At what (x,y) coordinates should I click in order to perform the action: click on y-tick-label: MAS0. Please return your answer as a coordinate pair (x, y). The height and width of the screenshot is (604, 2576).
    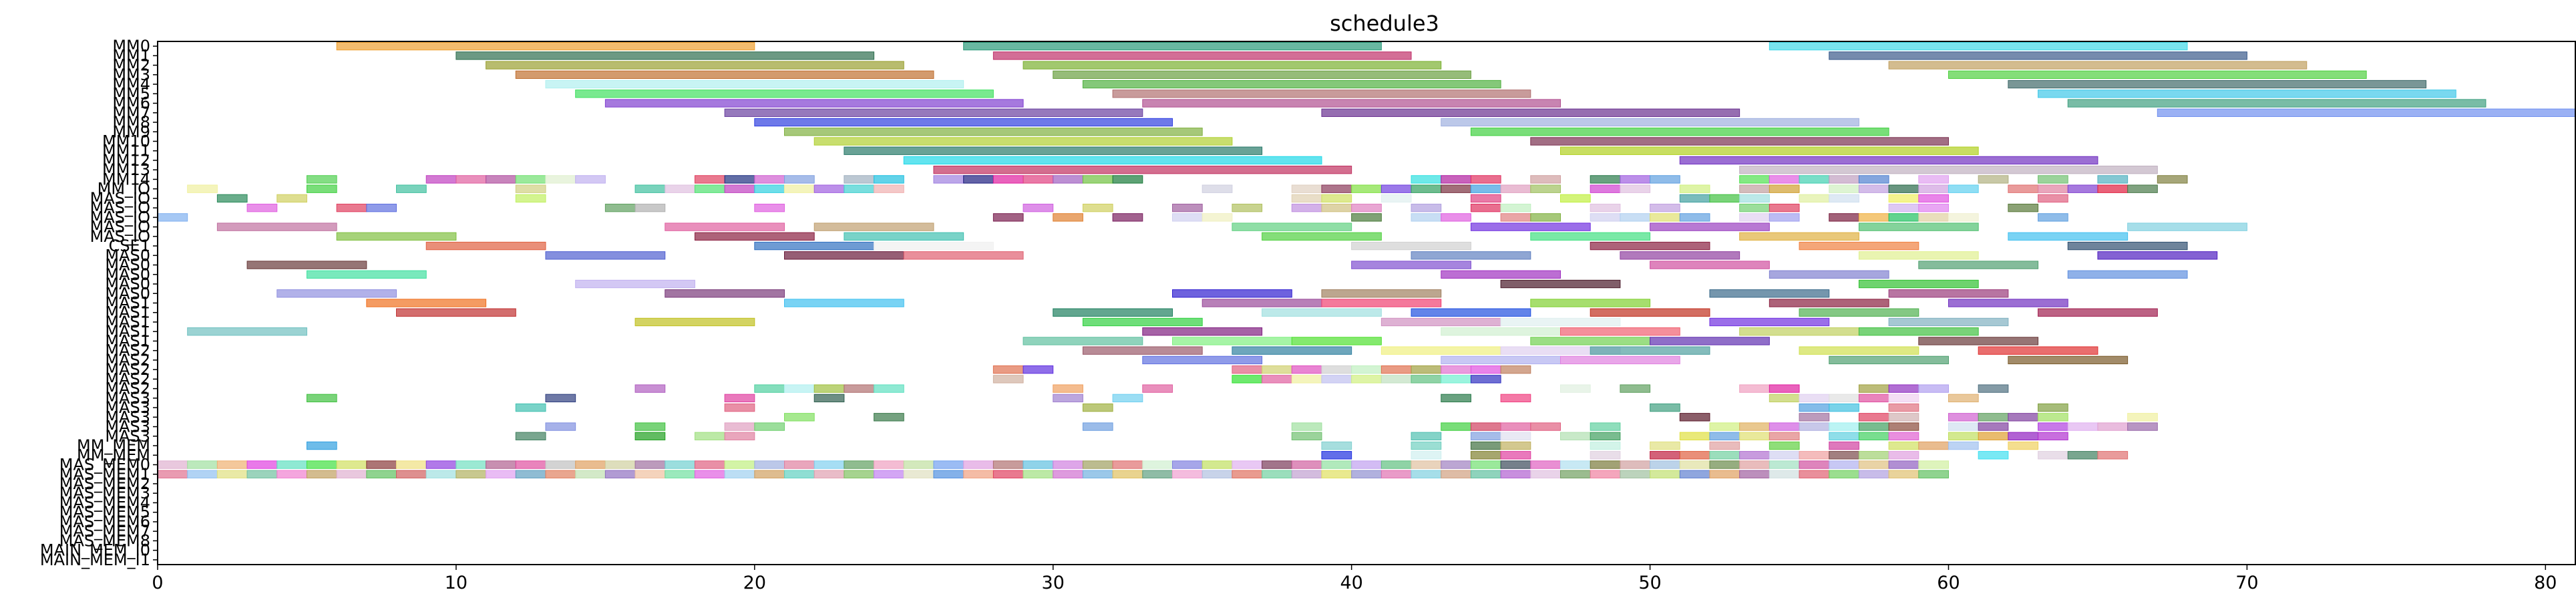
    Looking at the image, I should click on (128, 284).